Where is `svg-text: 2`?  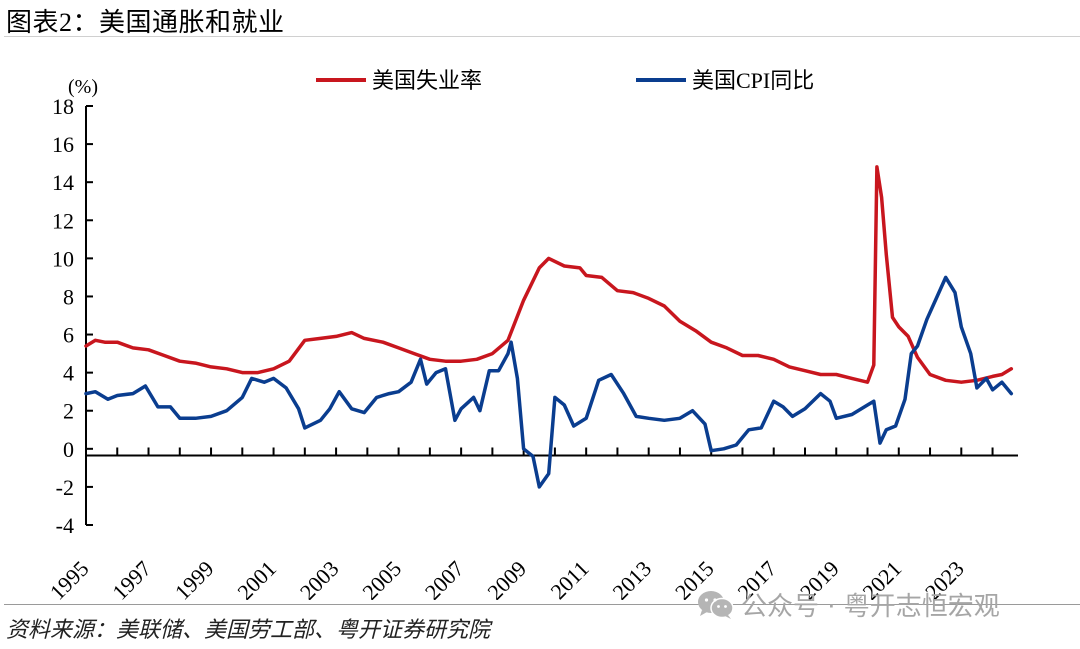 svg-text: 2 is located at coordinates (68, 411).